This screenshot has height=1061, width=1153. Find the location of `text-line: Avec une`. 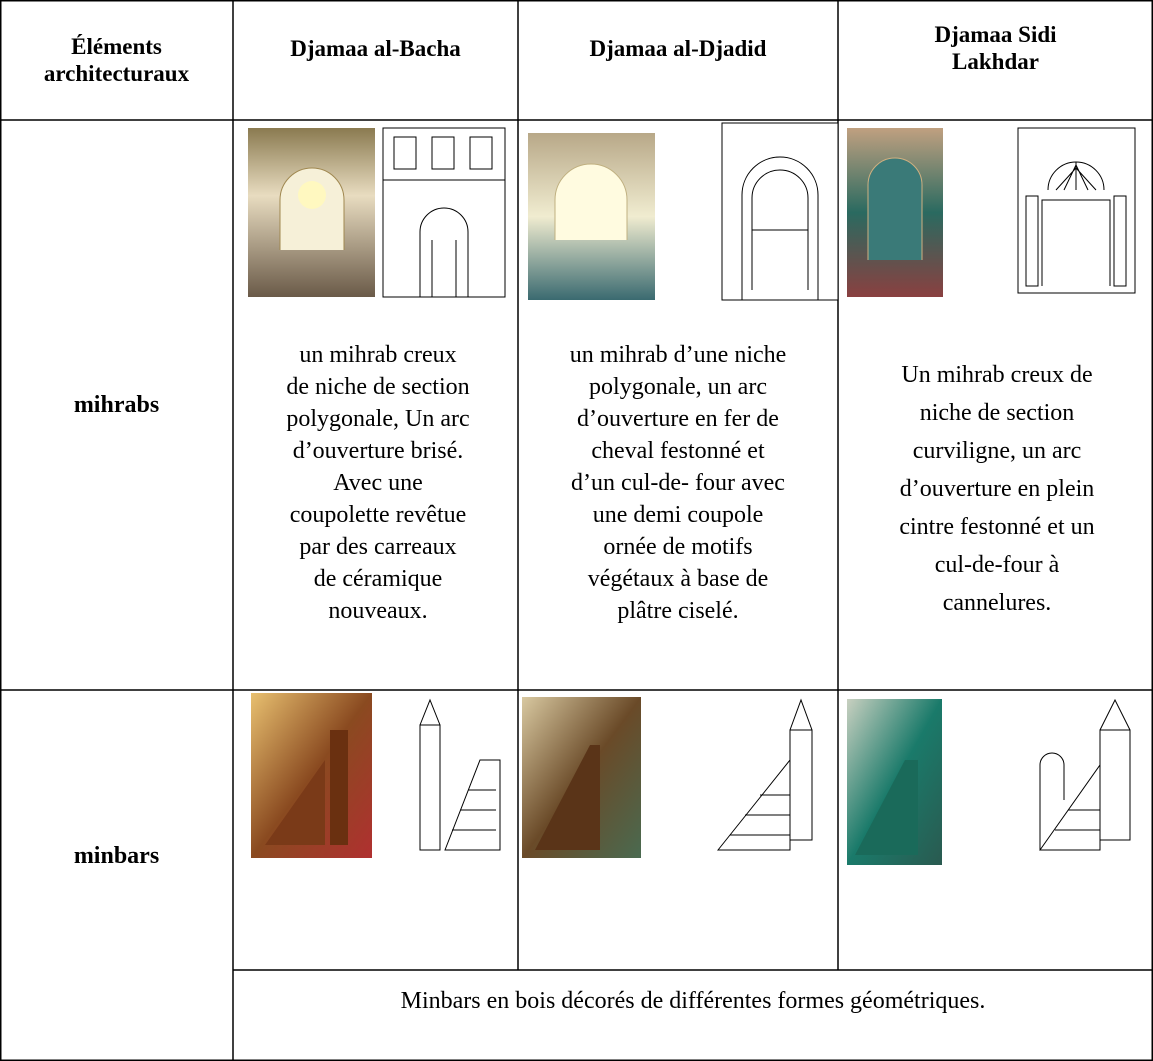

text-line: Avec une is located at coordinates (378, 483).